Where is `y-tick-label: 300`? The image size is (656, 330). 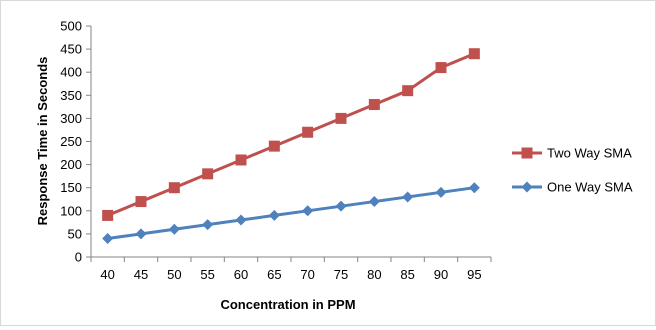
y-tick-label: 300 is located at coordinates (71, 118).